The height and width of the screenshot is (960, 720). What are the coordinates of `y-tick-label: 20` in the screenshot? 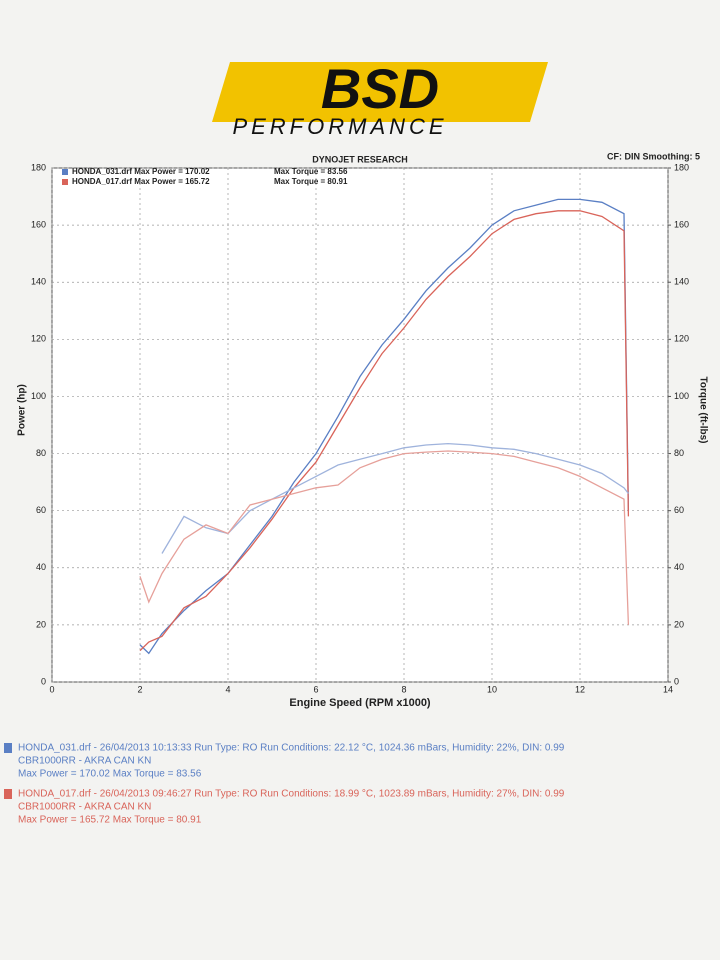 It's located at (41, 624).